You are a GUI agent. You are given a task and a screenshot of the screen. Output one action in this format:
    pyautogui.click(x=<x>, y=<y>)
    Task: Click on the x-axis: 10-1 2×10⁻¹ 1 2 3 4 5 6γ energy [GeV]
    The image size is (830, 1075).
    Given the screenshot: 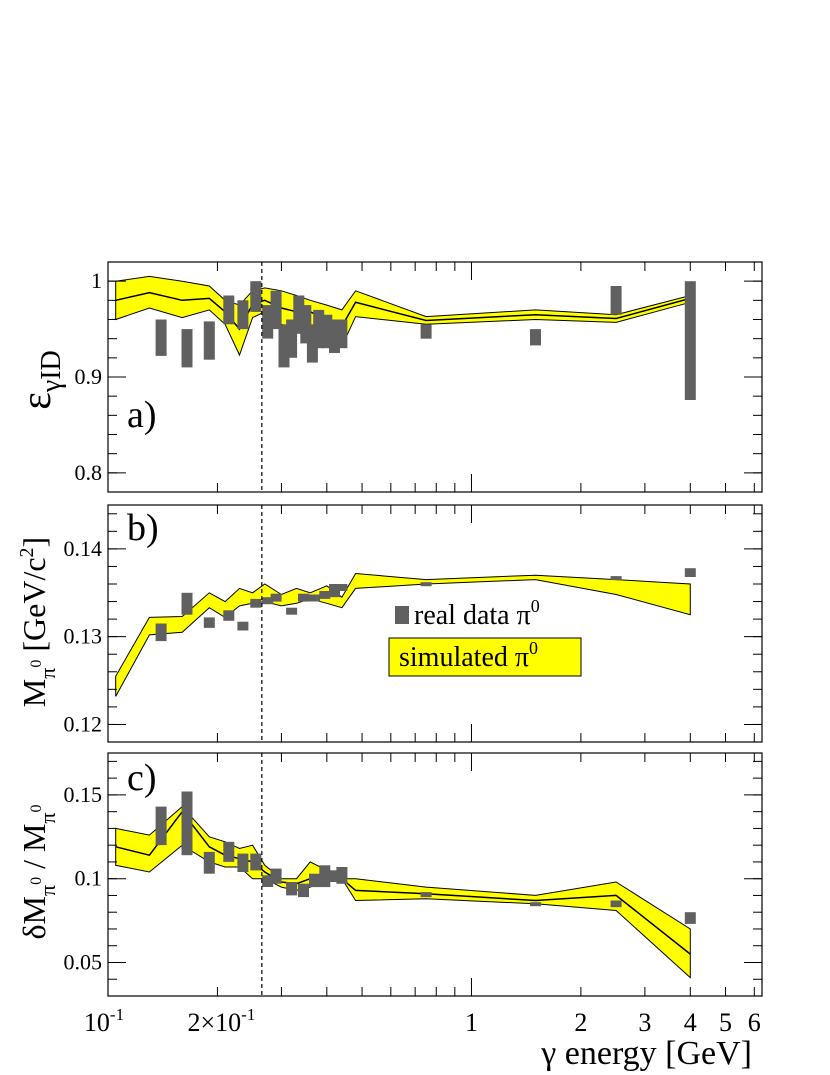 What is the action you would take?
    pyautogui.click(x=422, y=1038)
    